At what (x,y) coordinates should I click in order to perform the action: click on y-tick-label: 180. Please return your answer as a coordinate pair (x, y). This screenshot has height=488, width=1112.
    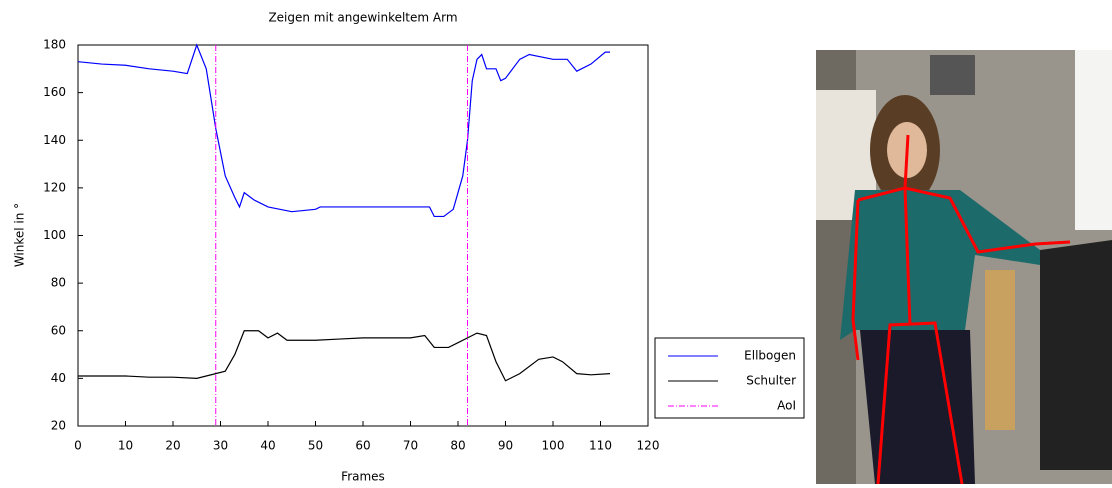
    Looking at the image, I should click on (54, 45).